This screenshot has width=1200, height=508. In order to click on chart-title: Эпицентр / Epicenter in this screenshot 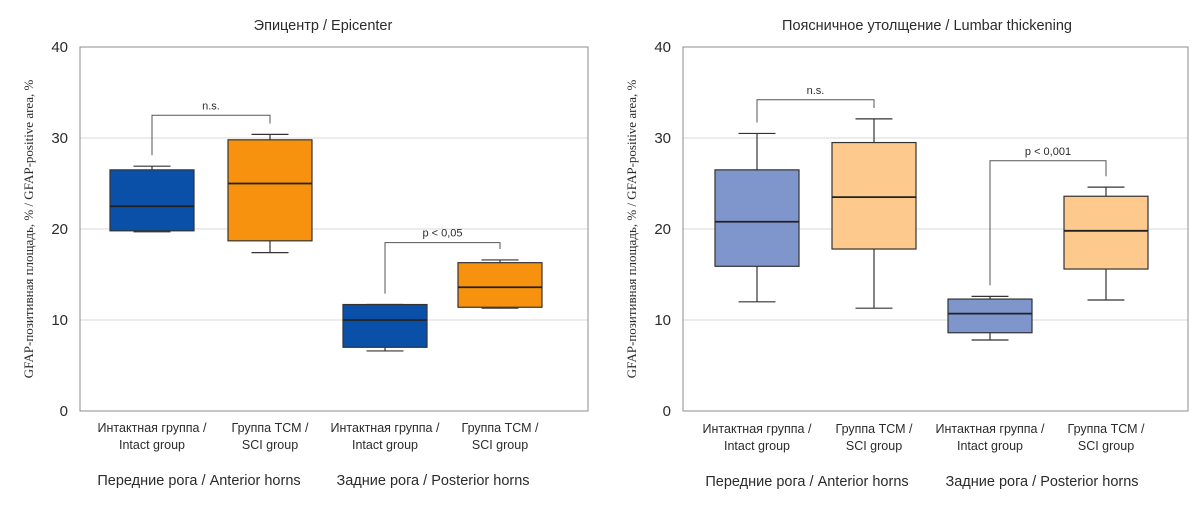, I will do `click(323, 26)`.